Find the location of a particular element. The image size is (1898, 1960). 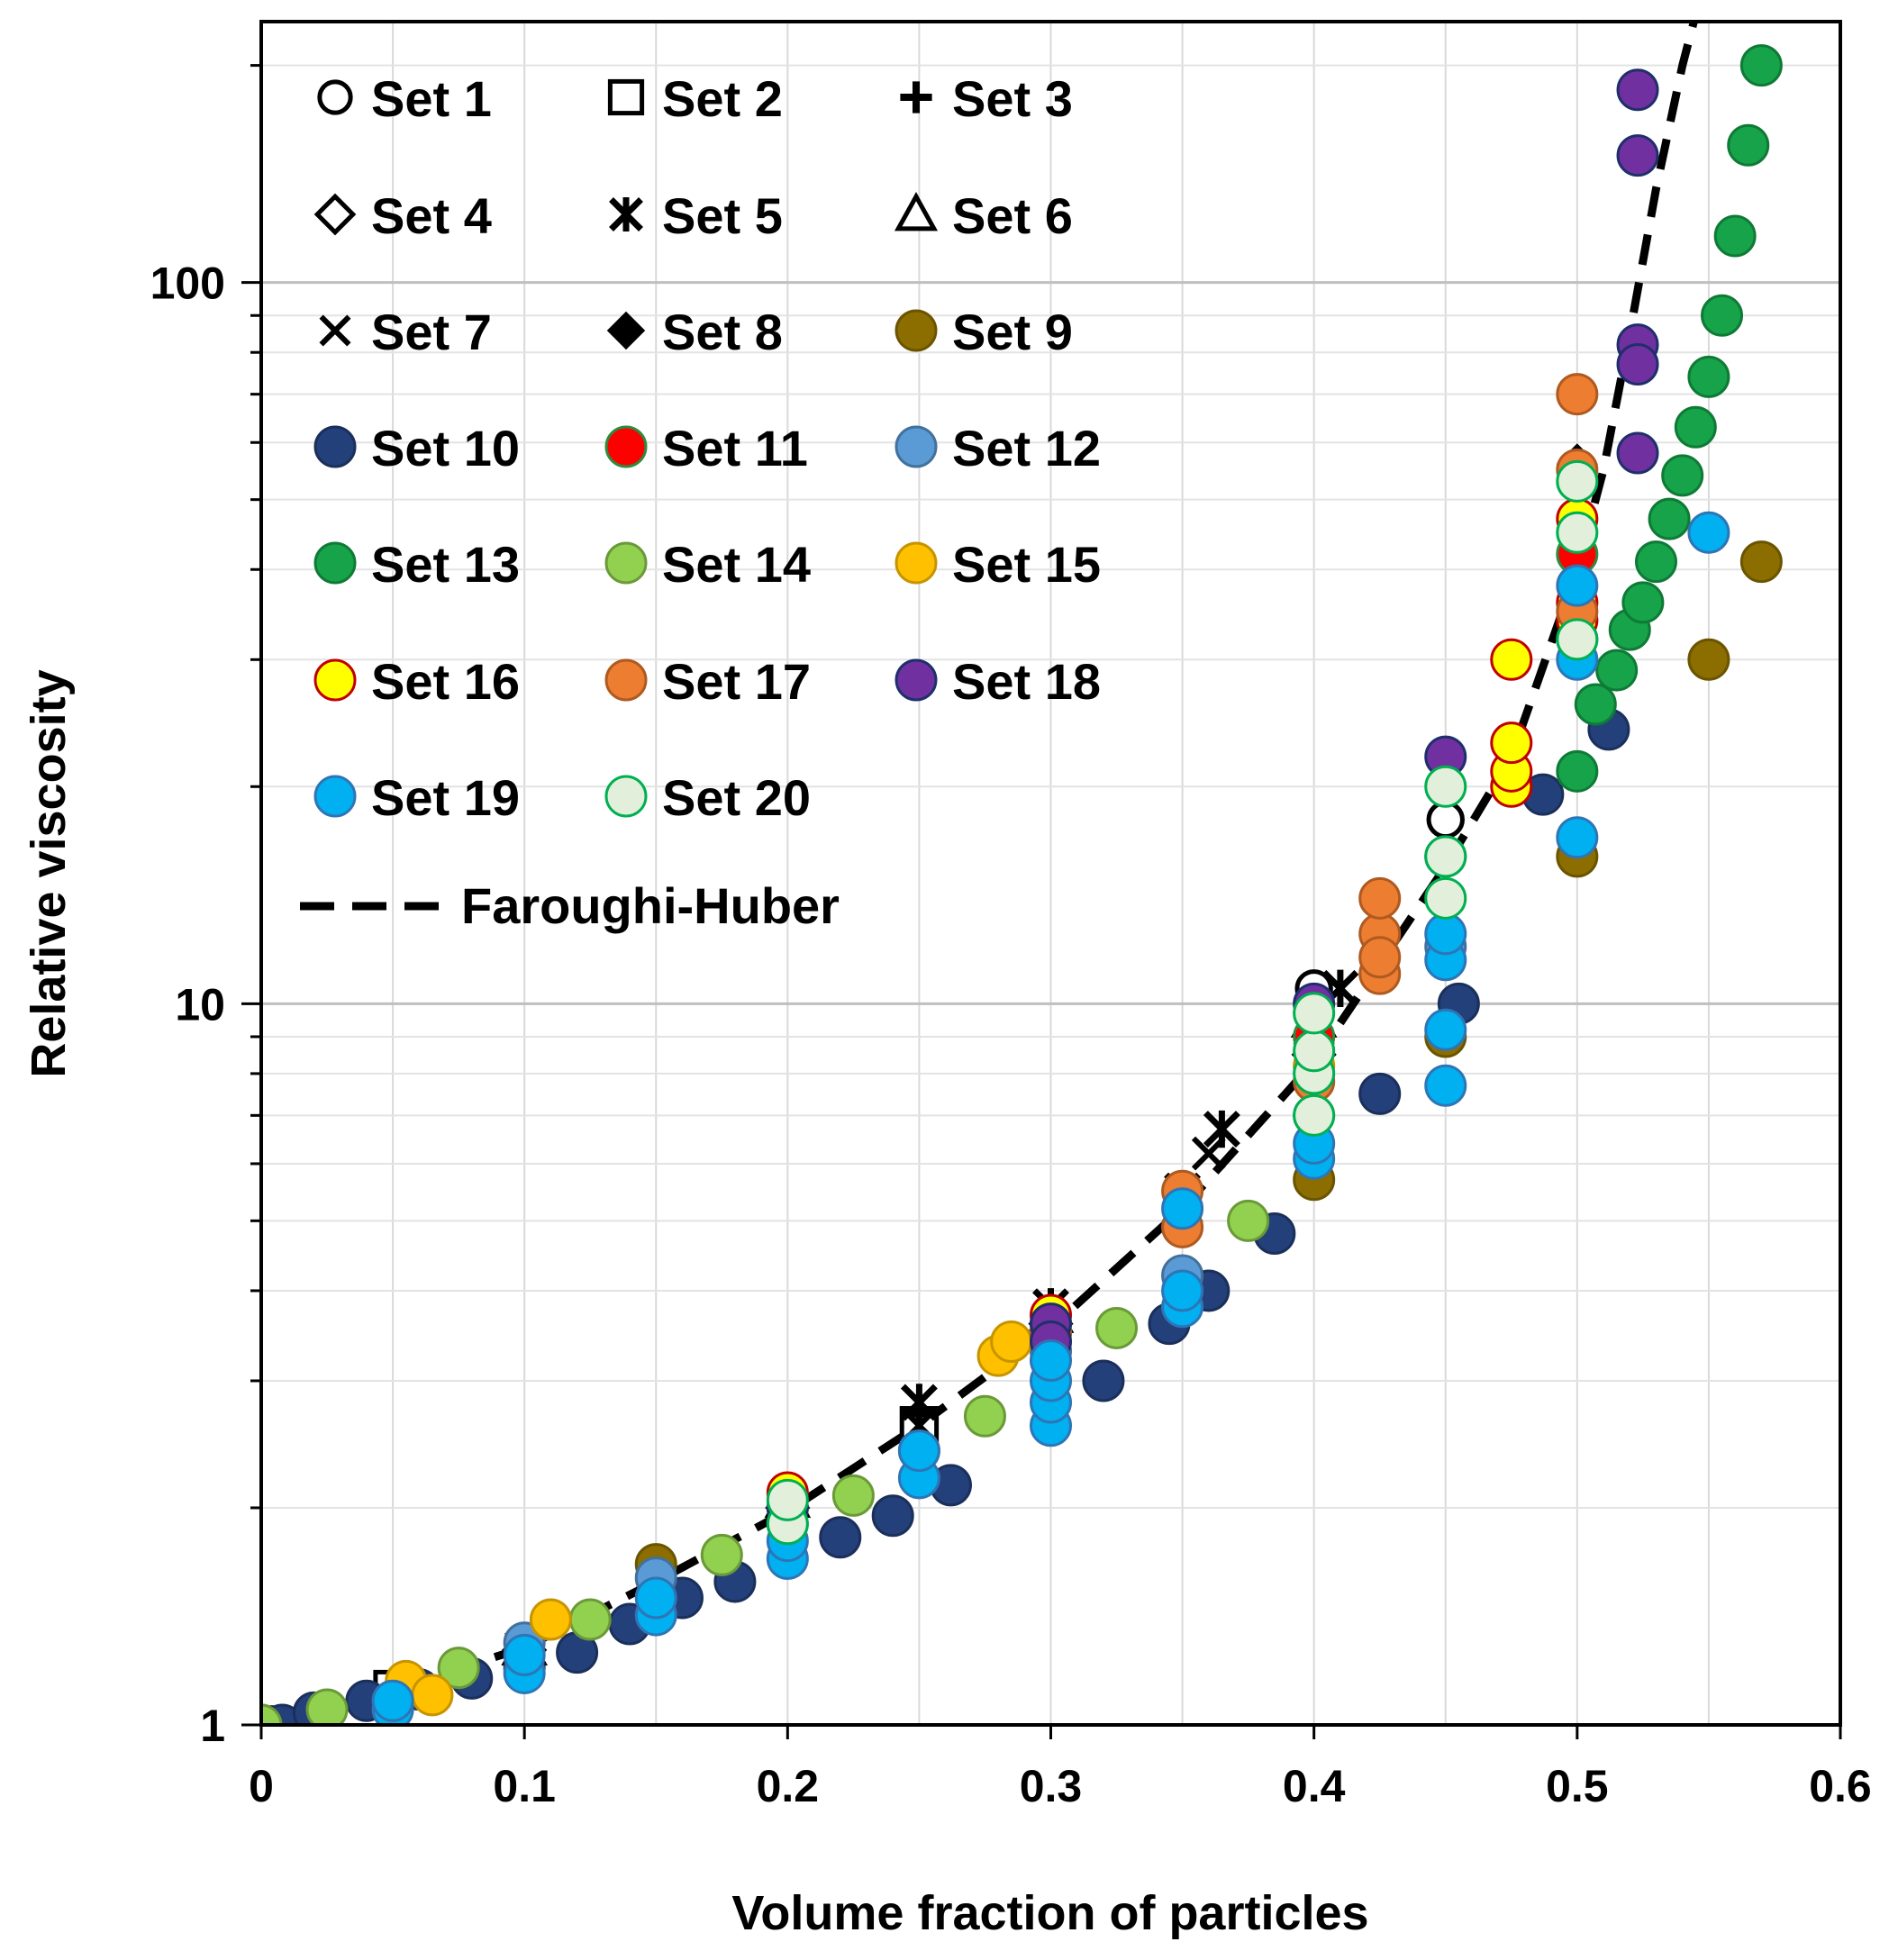

legend-label: Set 12 is located at coordinates (1027, 448).